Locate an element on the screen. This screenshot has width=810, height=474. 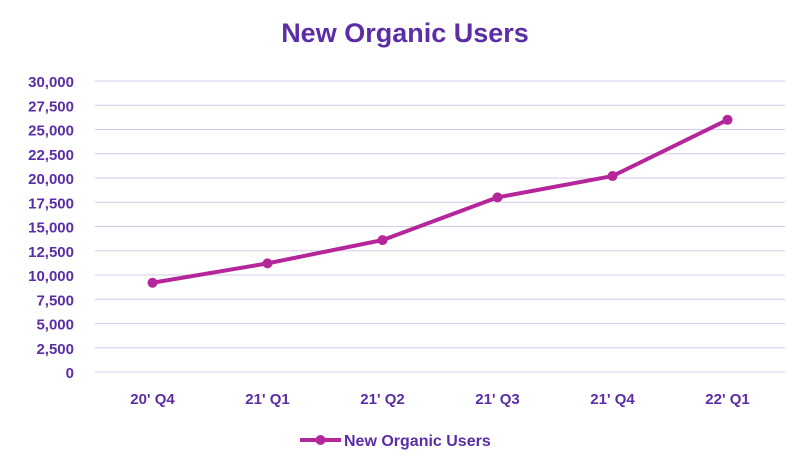
y-tick-label: 25,000 is located at coordinates (51, 131).